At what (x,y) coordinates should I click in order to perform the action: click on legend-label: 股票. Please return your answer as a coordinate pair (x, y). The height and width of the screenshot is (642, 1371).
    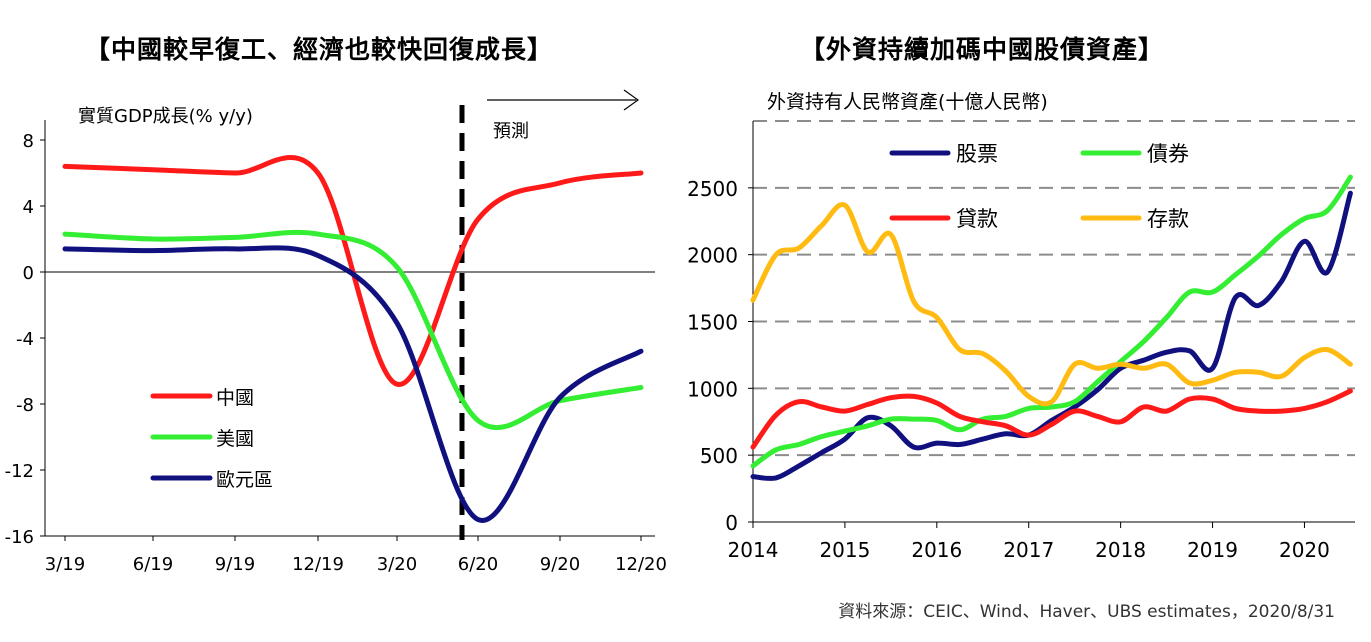
    Looking at the image, I should click on (977, 154).